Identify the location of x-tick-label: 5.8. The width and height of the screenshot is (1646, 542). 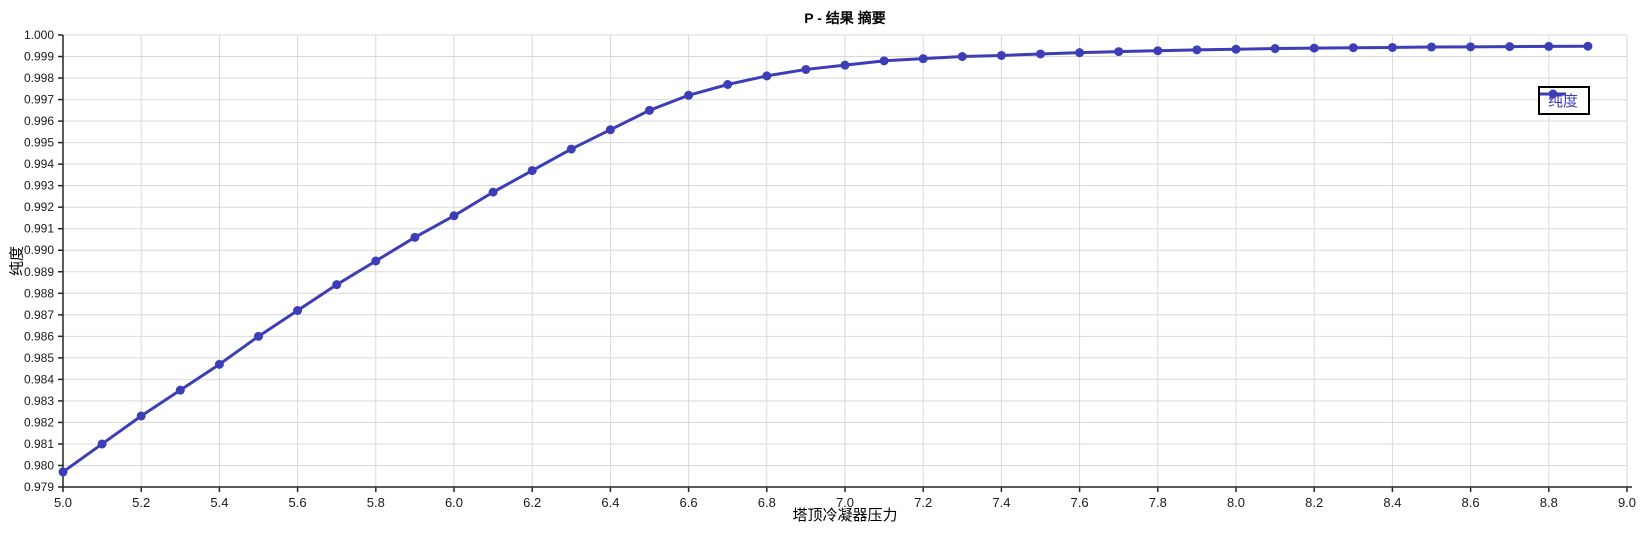
(376, 502).